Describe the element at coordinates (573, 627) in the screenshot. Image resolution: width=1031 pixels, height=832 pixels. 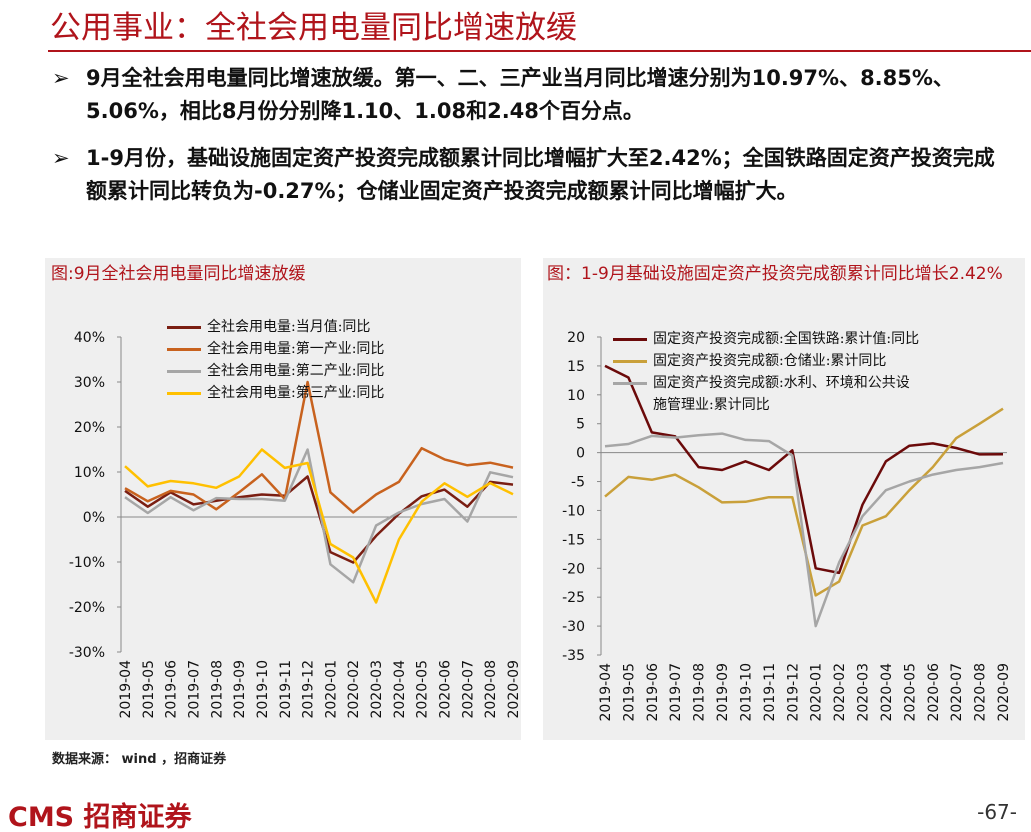
I see `y-tick-label: -30` at that location.